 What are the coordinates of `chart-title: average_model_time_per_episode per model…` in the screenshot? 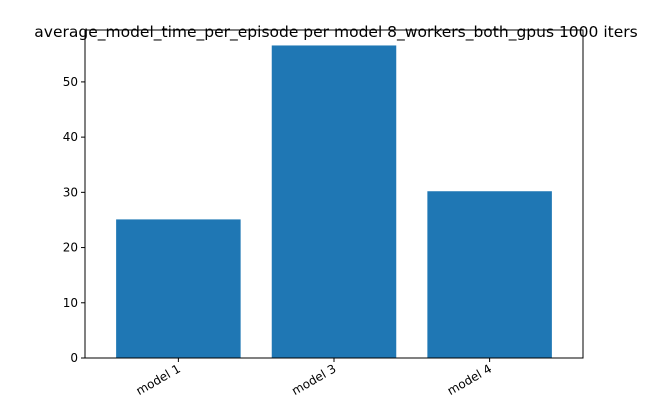 It's located at (335, 32).